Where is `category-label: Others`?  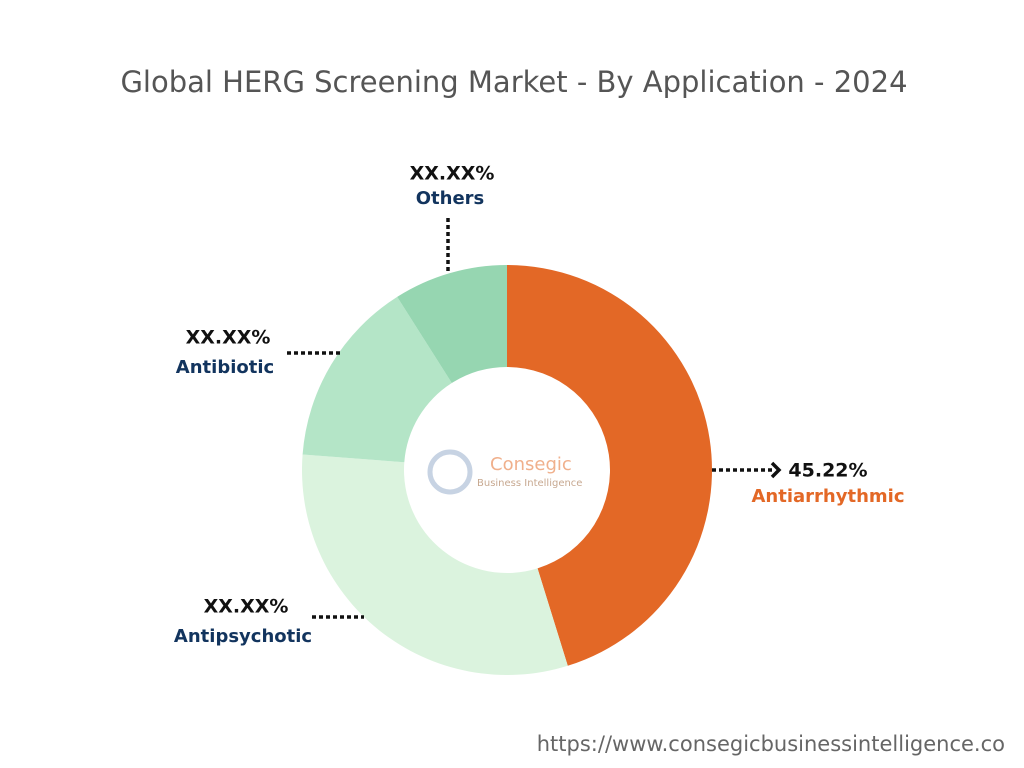
category-label: Others is located at coordinates (450, 198).